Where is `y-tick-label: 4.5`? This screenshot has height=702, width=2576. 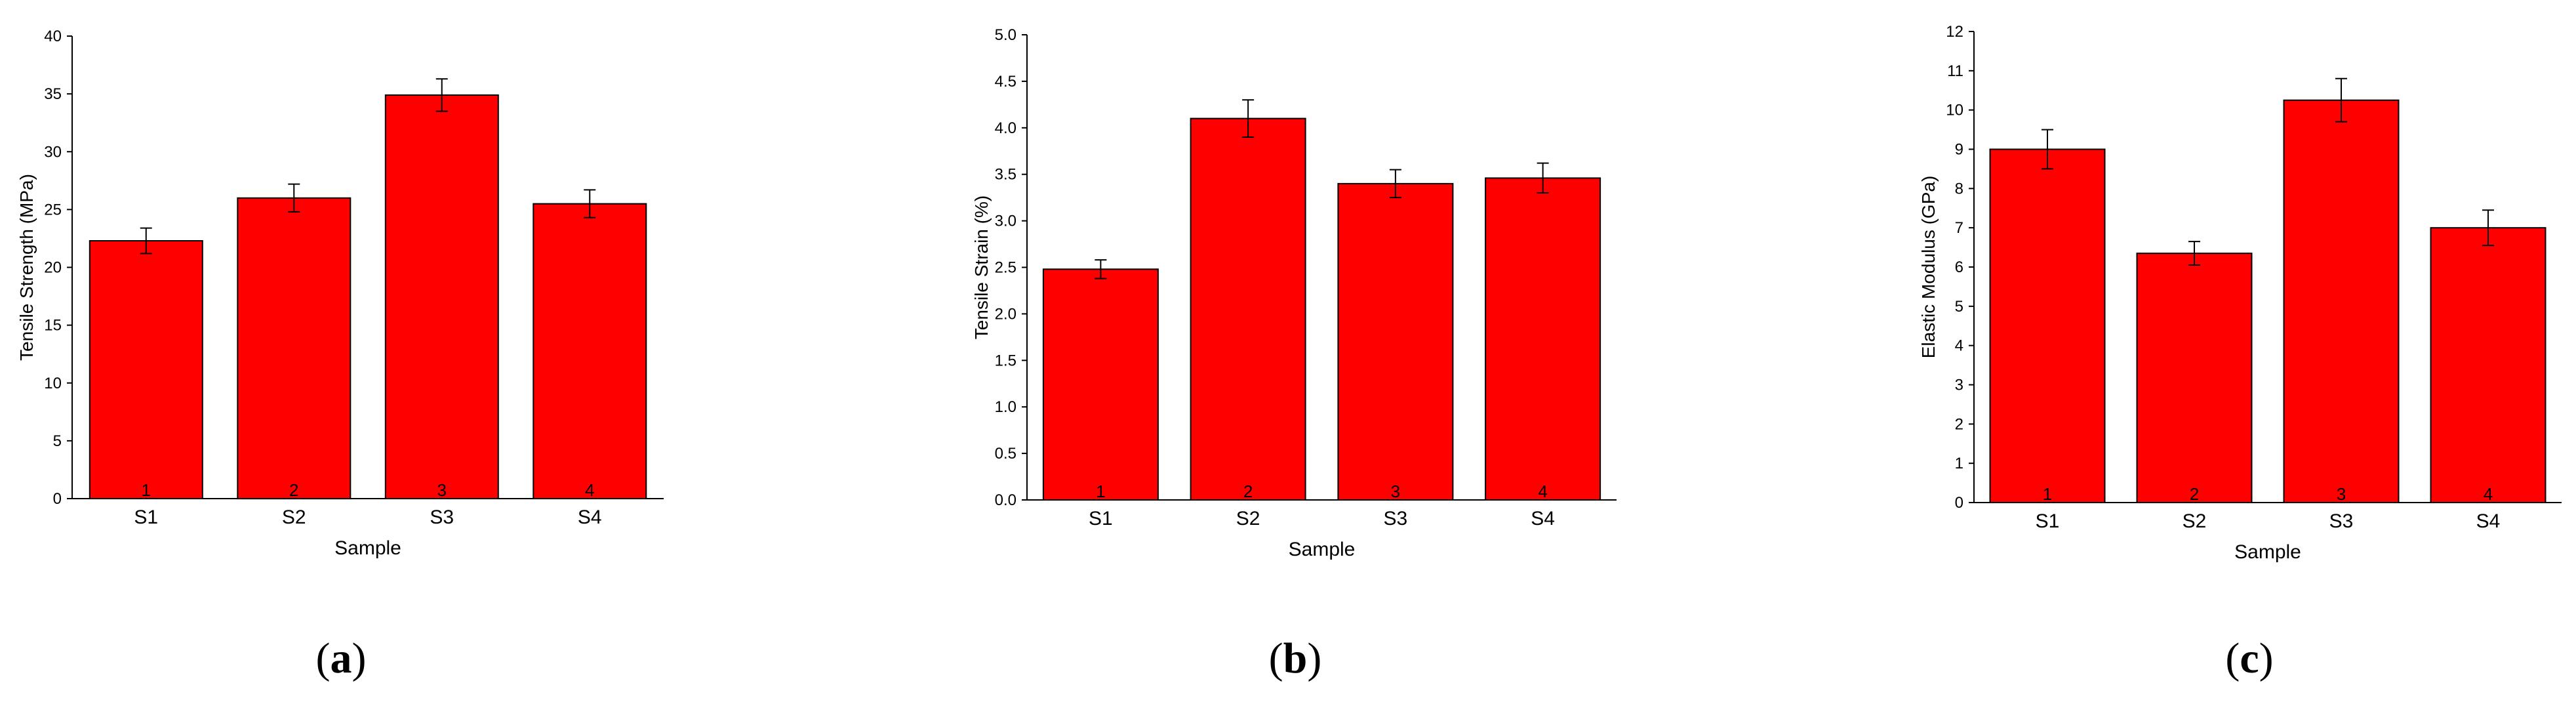
y-tick-label: 4.5 is located at coordinates (1005, 82).